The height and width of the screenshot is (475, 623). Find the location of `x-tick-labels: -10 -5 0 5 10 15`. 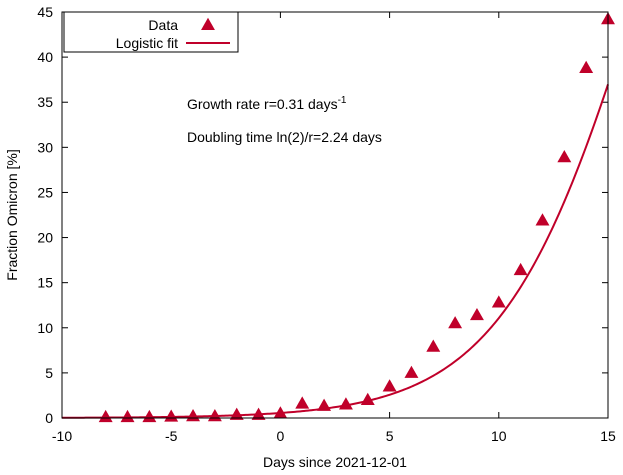

x-tick-labels: -10 -5 0 5 10 15 is located at coordinates (334, 436).